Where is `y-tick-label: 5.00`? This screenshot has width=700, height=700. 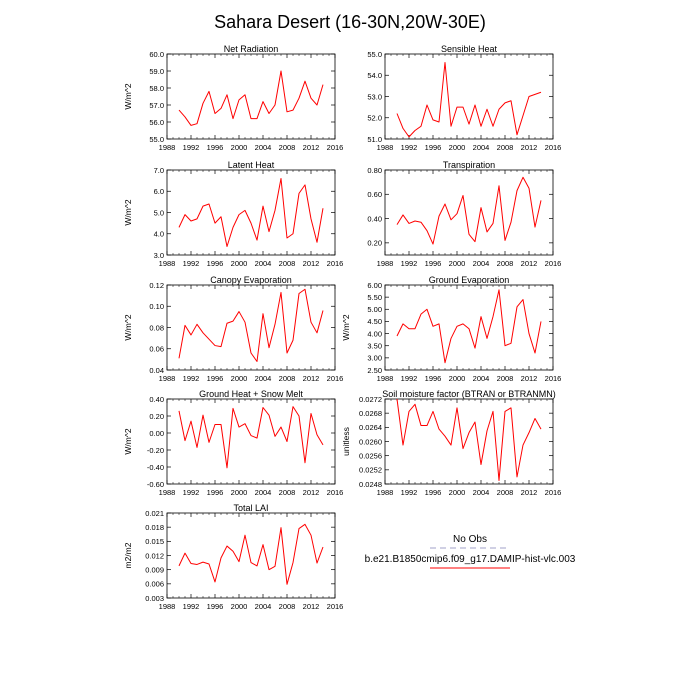 y-tick-label: 5.00 is located at coordinates (374, 309).